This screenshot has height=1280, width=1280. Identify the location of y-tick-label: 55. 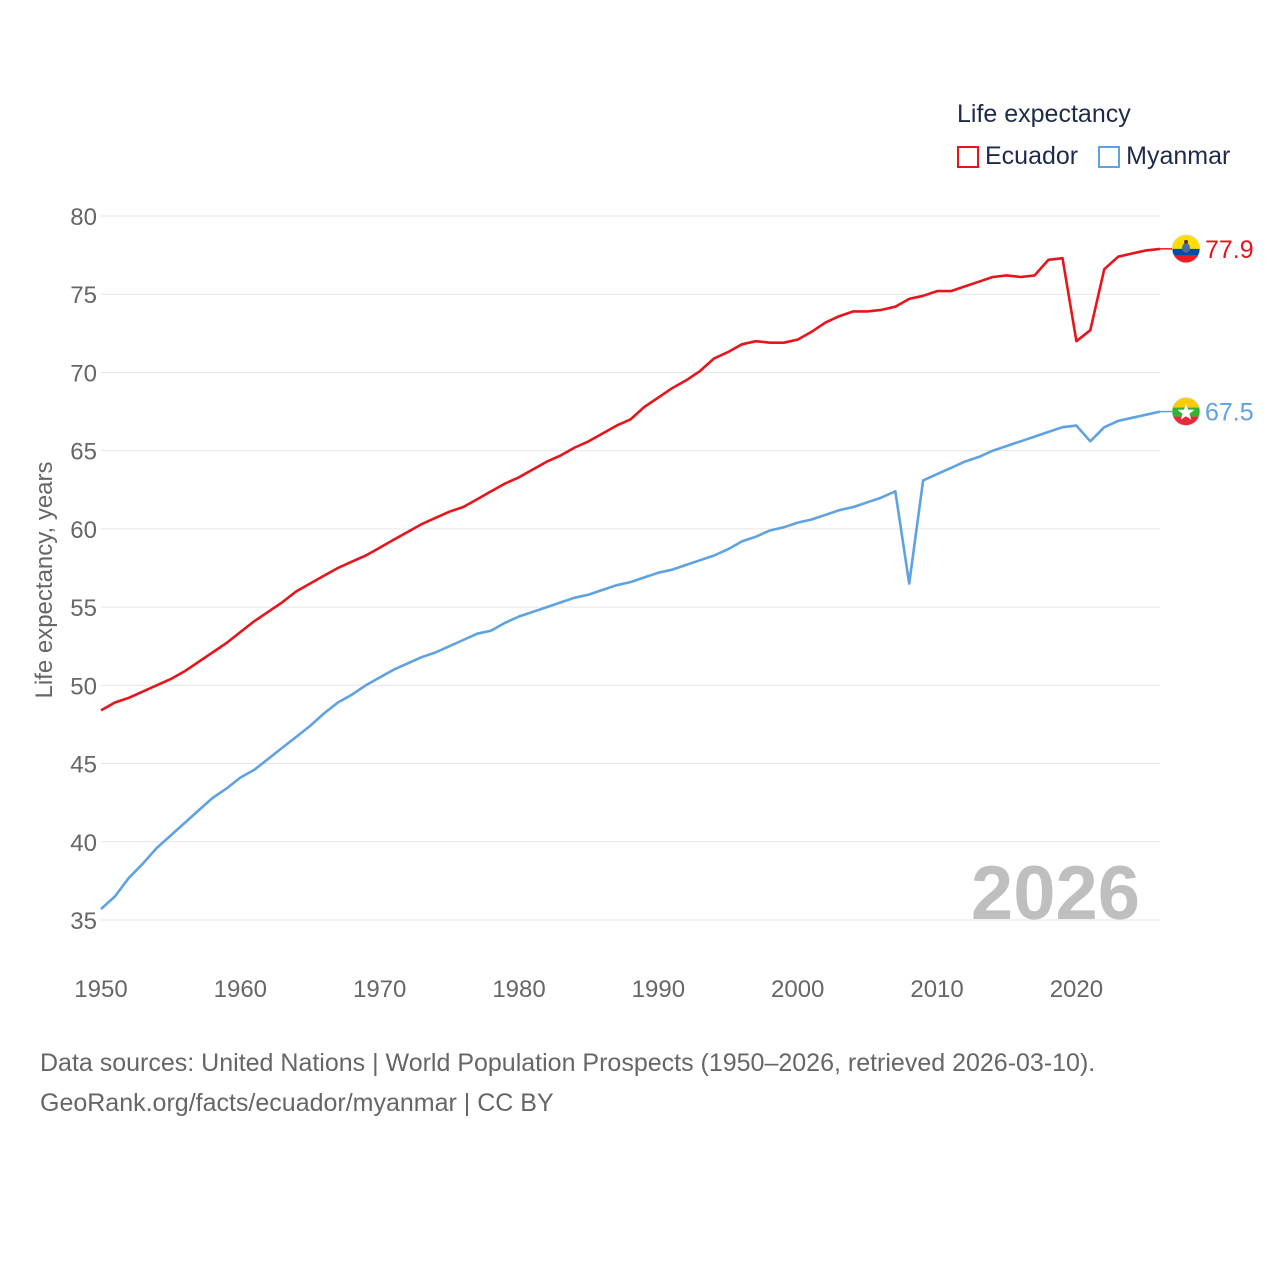
(83, 608).